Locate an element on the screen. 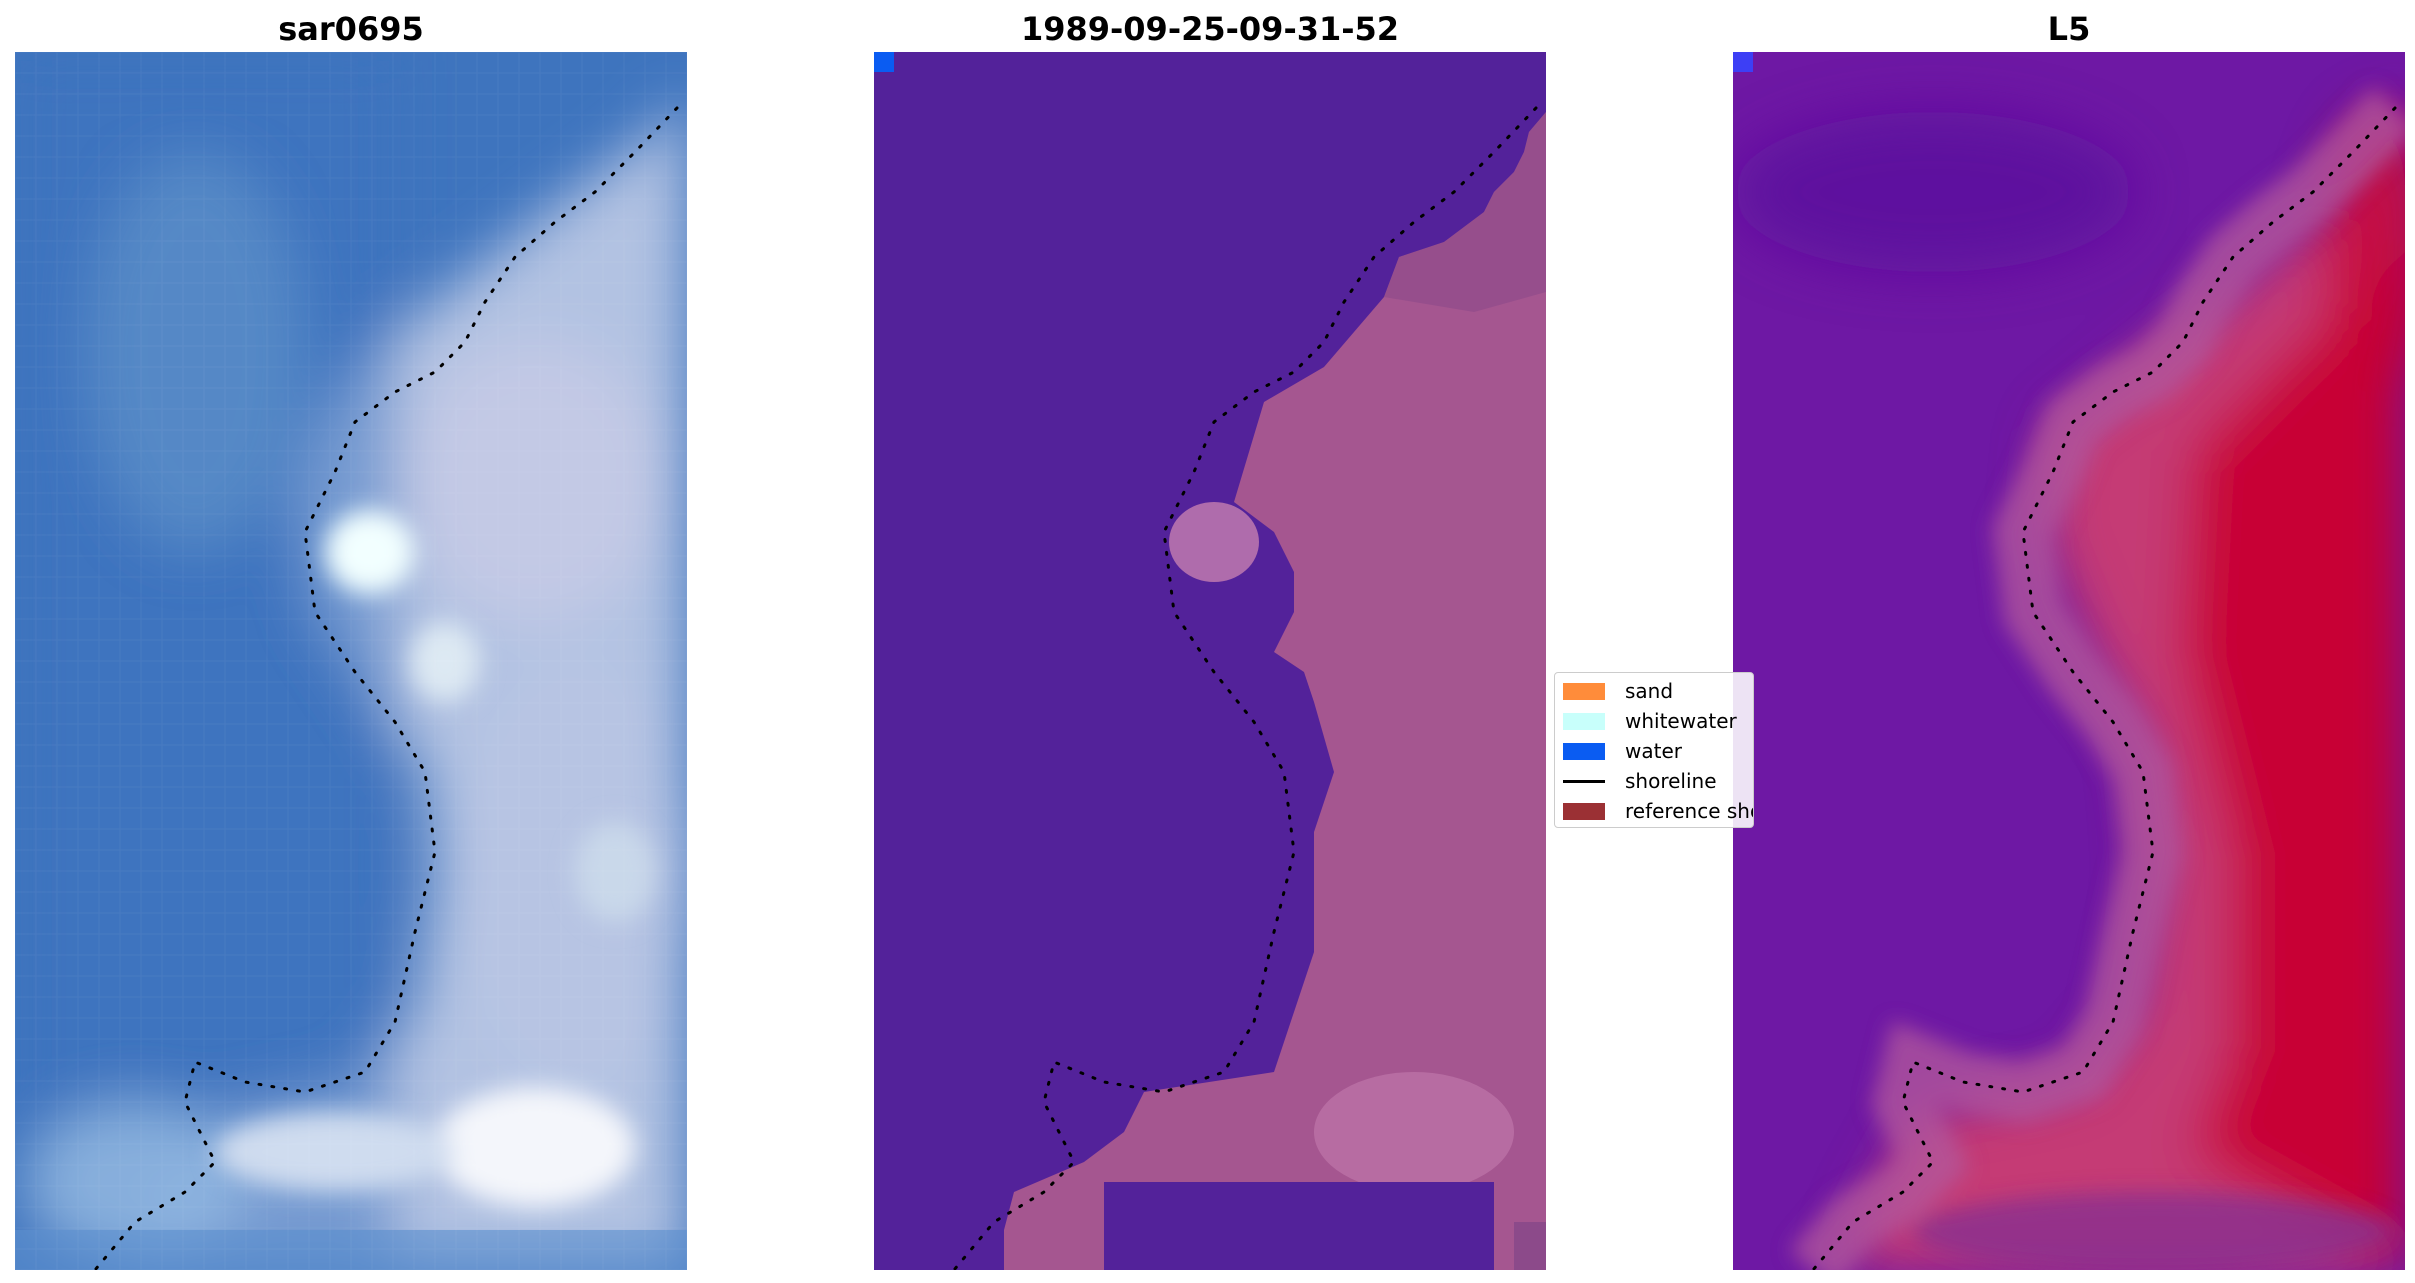  water-pixel is located at coordinates (884, 62).